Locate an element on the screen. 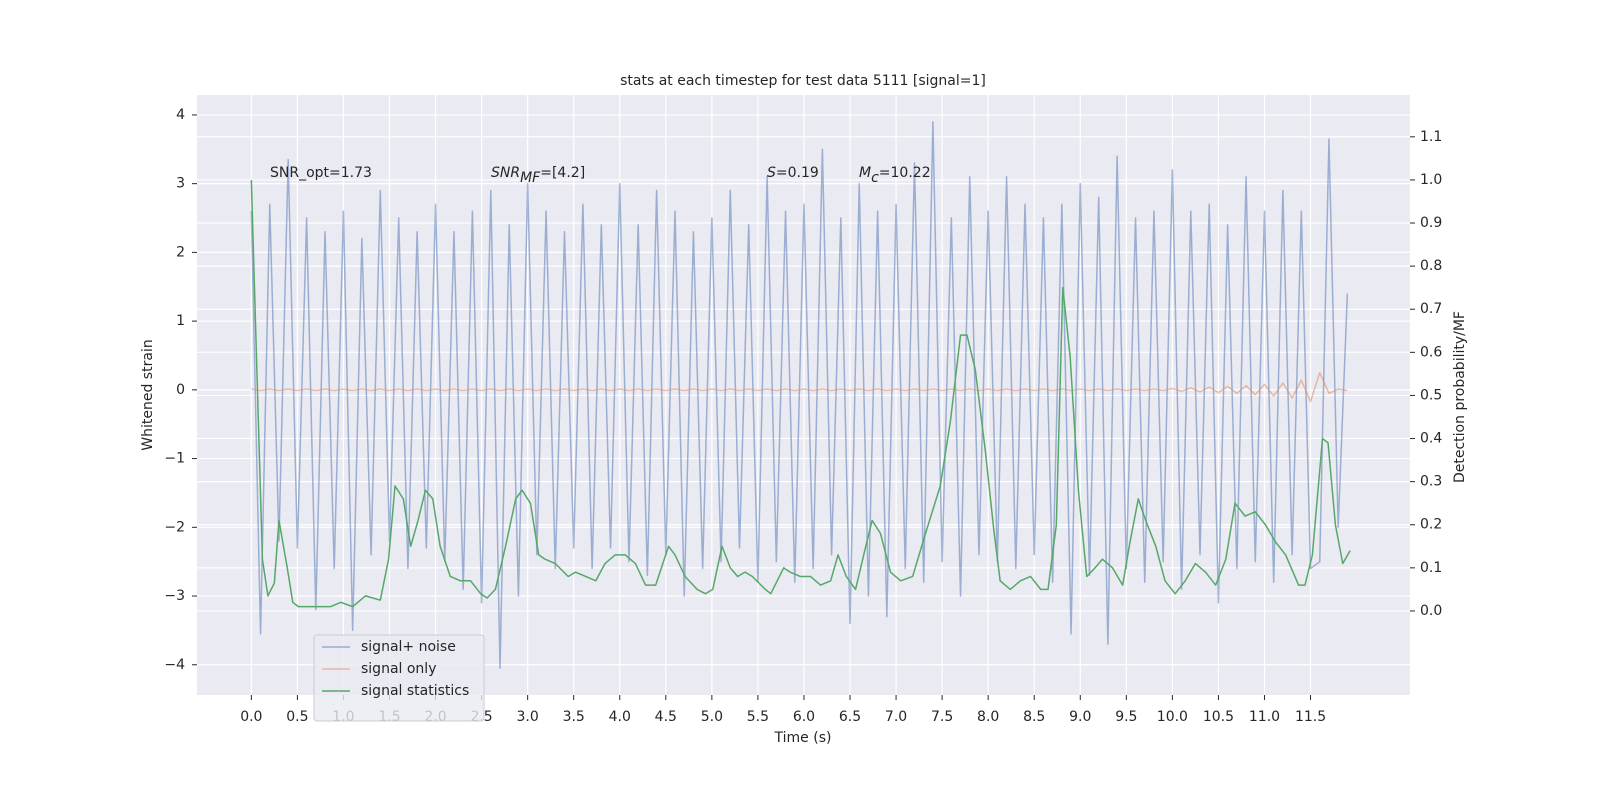 This screenshot has height=800, width=1600. y2-tick-label: 0.2 is located at coordinates (1431, 525).